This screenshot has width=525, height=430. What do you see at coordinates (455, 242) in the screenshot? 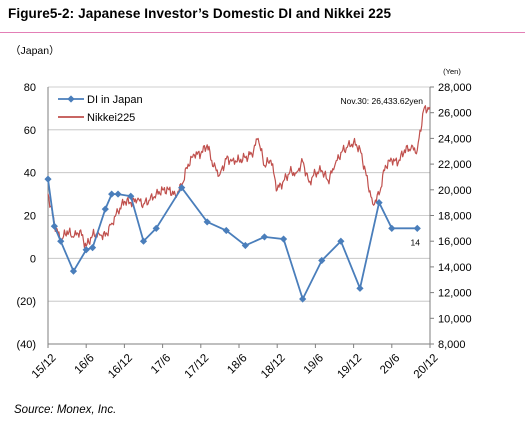
I see `right-tick-label: 16,000` at bounding box center [455, 242].